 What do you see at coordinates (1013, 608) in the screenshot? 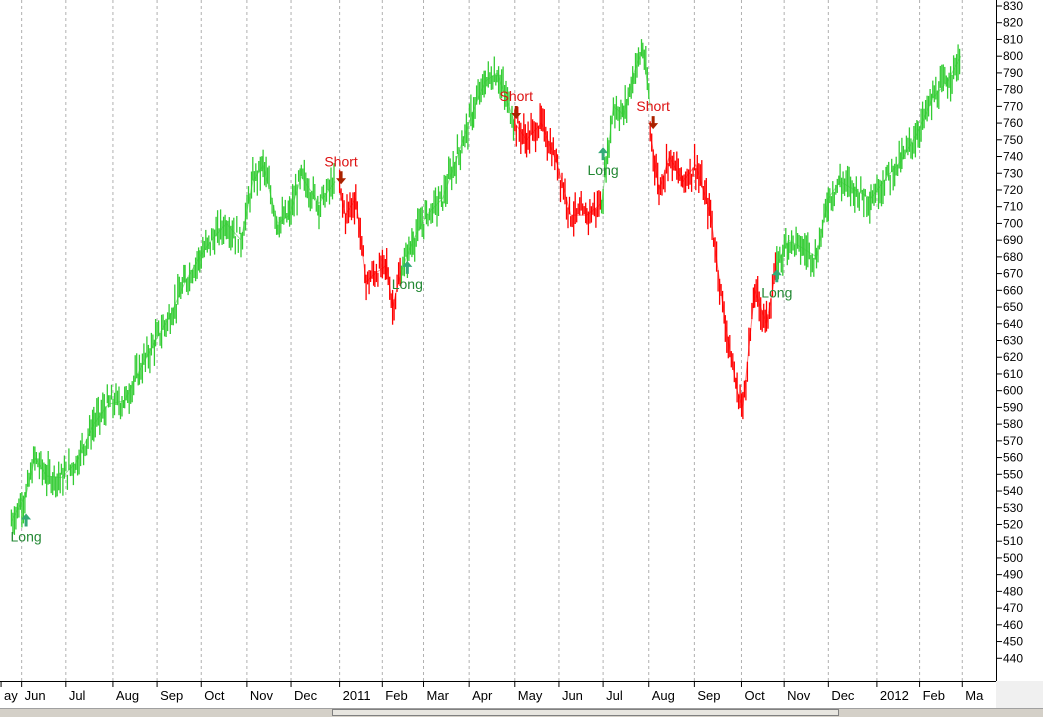
I see `y-tick-label: 470` at bounding box center [1013, 608].